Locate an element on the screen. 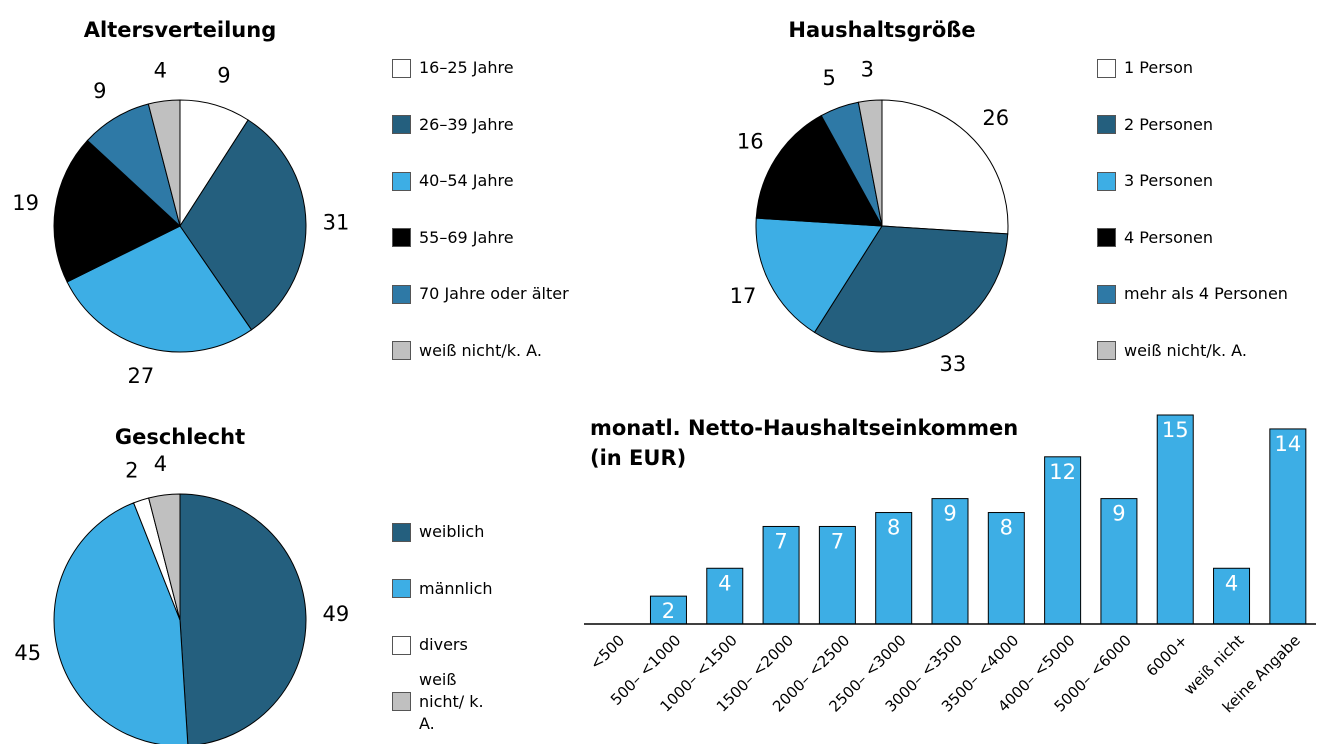 This screenshot has width=1329, height=744. legend-item: männlich is located at coordinates (447, 589).